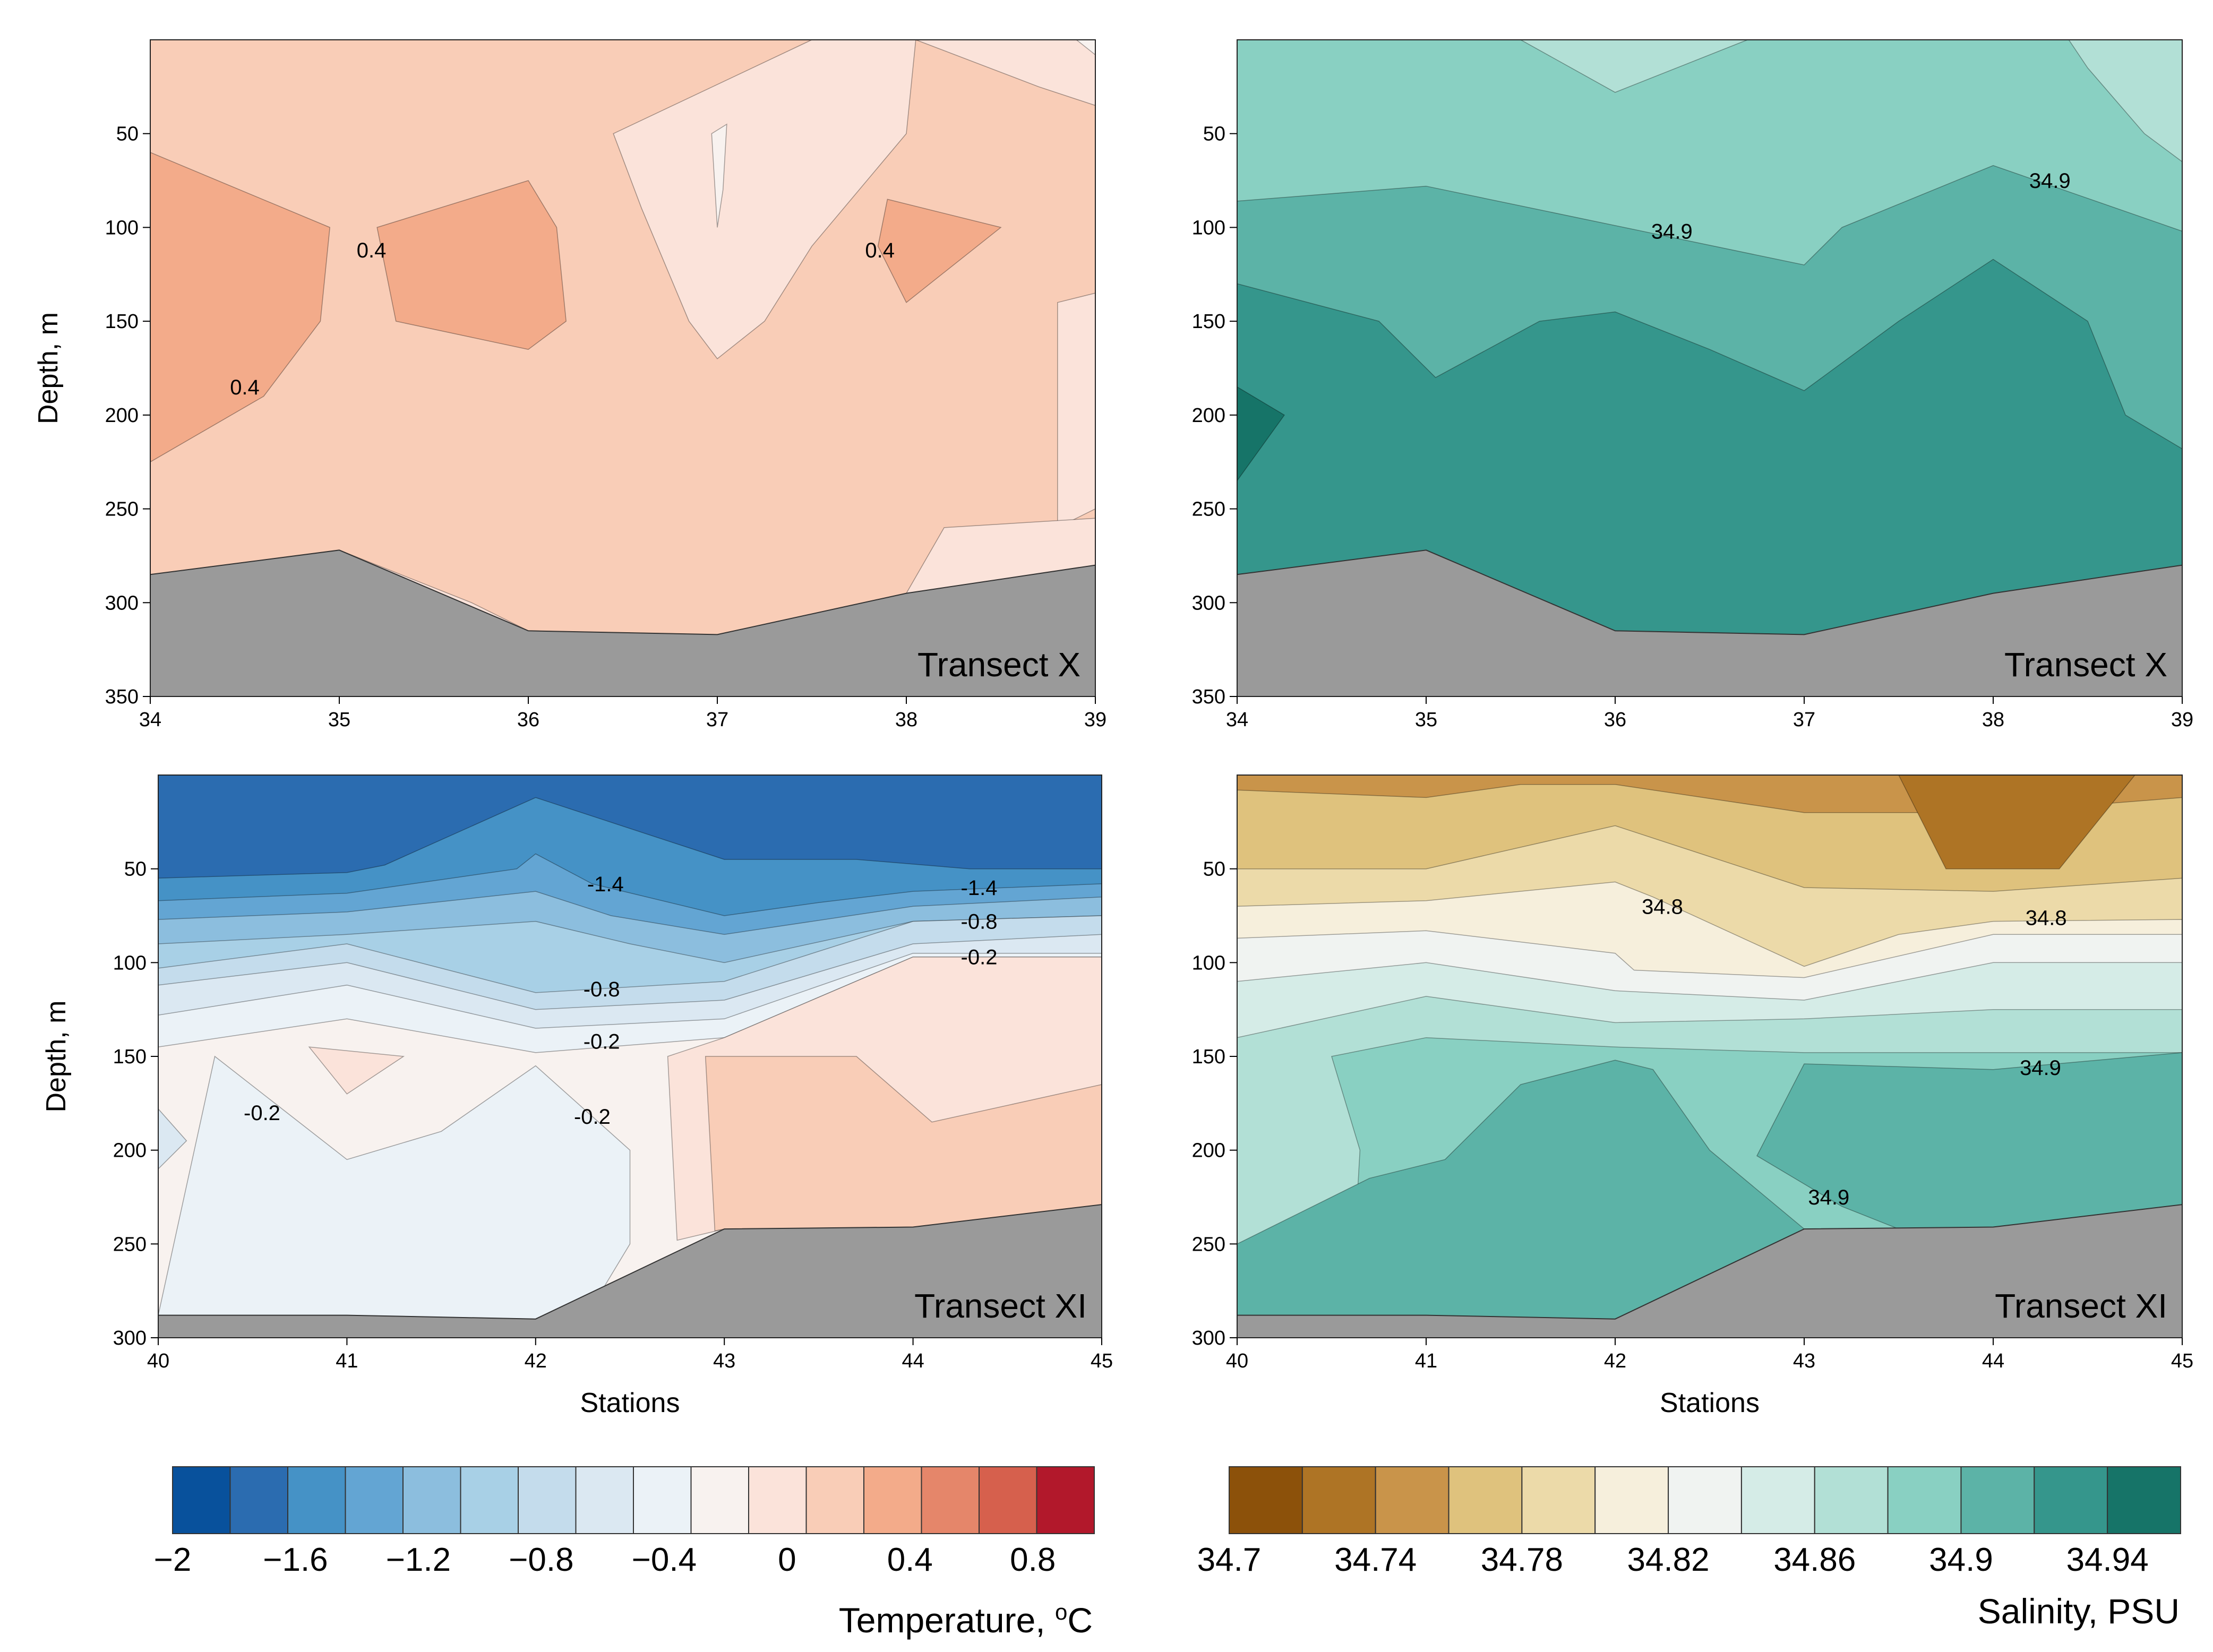 Image resolution: width=2213 pixels, height=1652 pixels. I want to click on temperature-colorbar-tick-label: −0.4, so click(664, 1560).